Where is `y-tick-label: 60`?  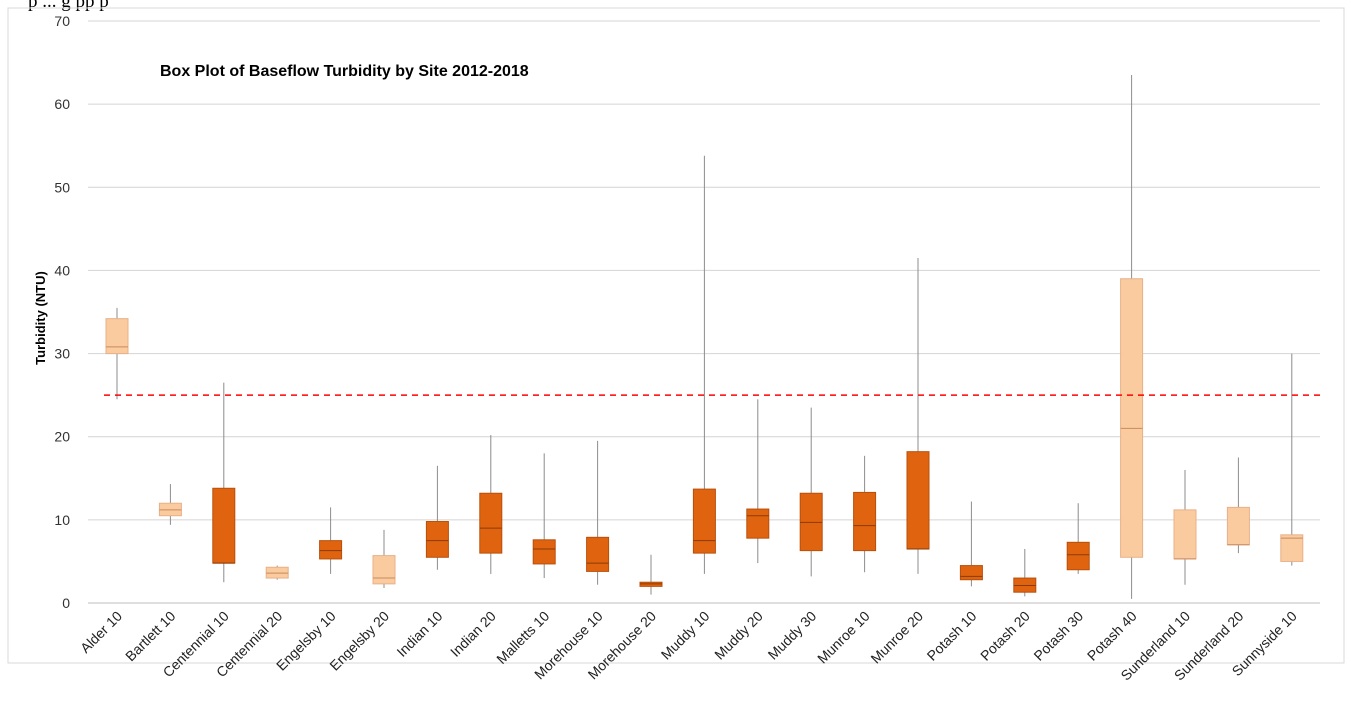 y-tick-label: 60 is located at coordinates (62, 104).